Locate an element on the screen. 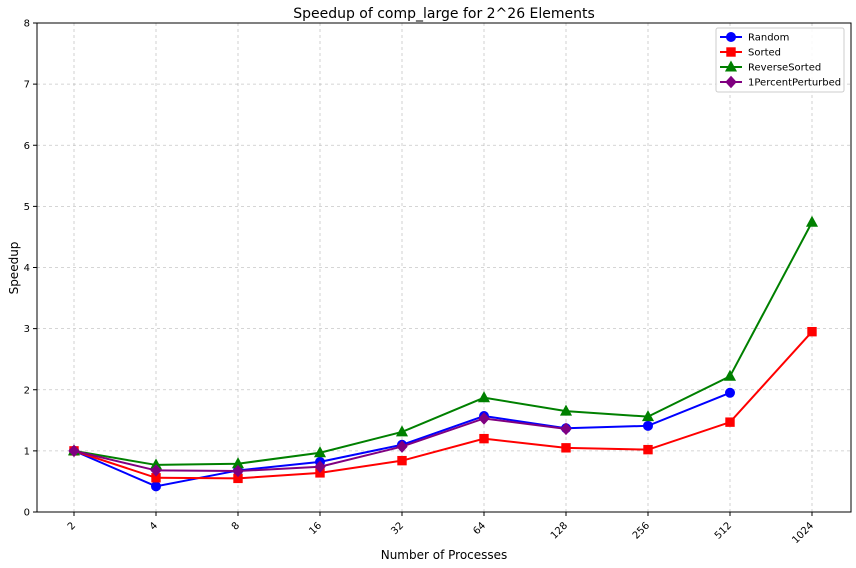 The image size is (856, 568). legend-item-random: Random is located at coordinates (754, 38).